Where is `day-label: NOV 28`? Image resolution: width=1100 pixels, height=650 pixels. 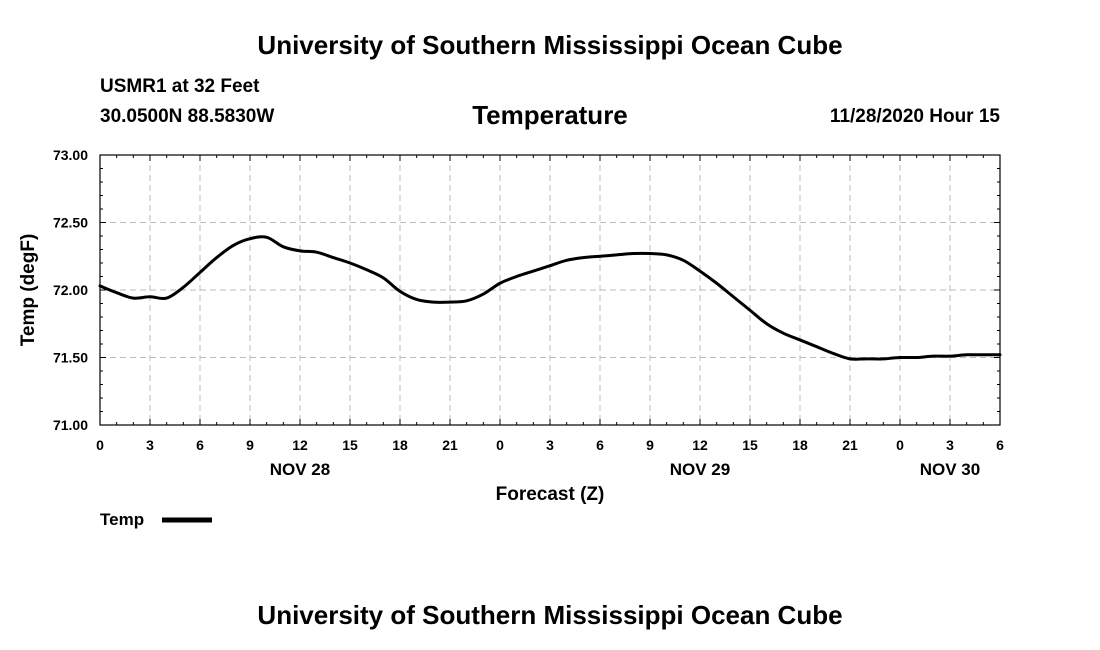
day-label: NOV 28 is located at coordinates (300, 469).